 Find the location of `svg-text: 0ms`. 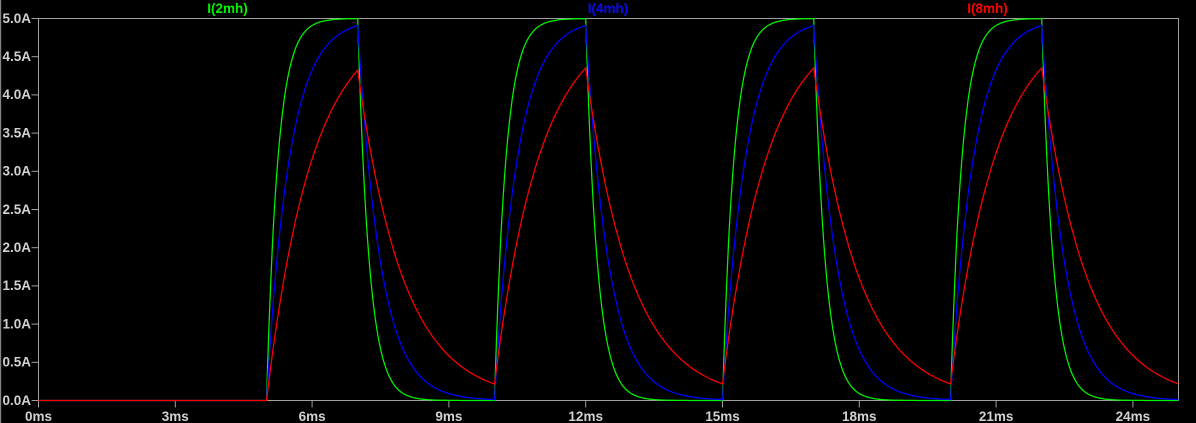

svg-text: 0ms is located at coordinates (38, 416).